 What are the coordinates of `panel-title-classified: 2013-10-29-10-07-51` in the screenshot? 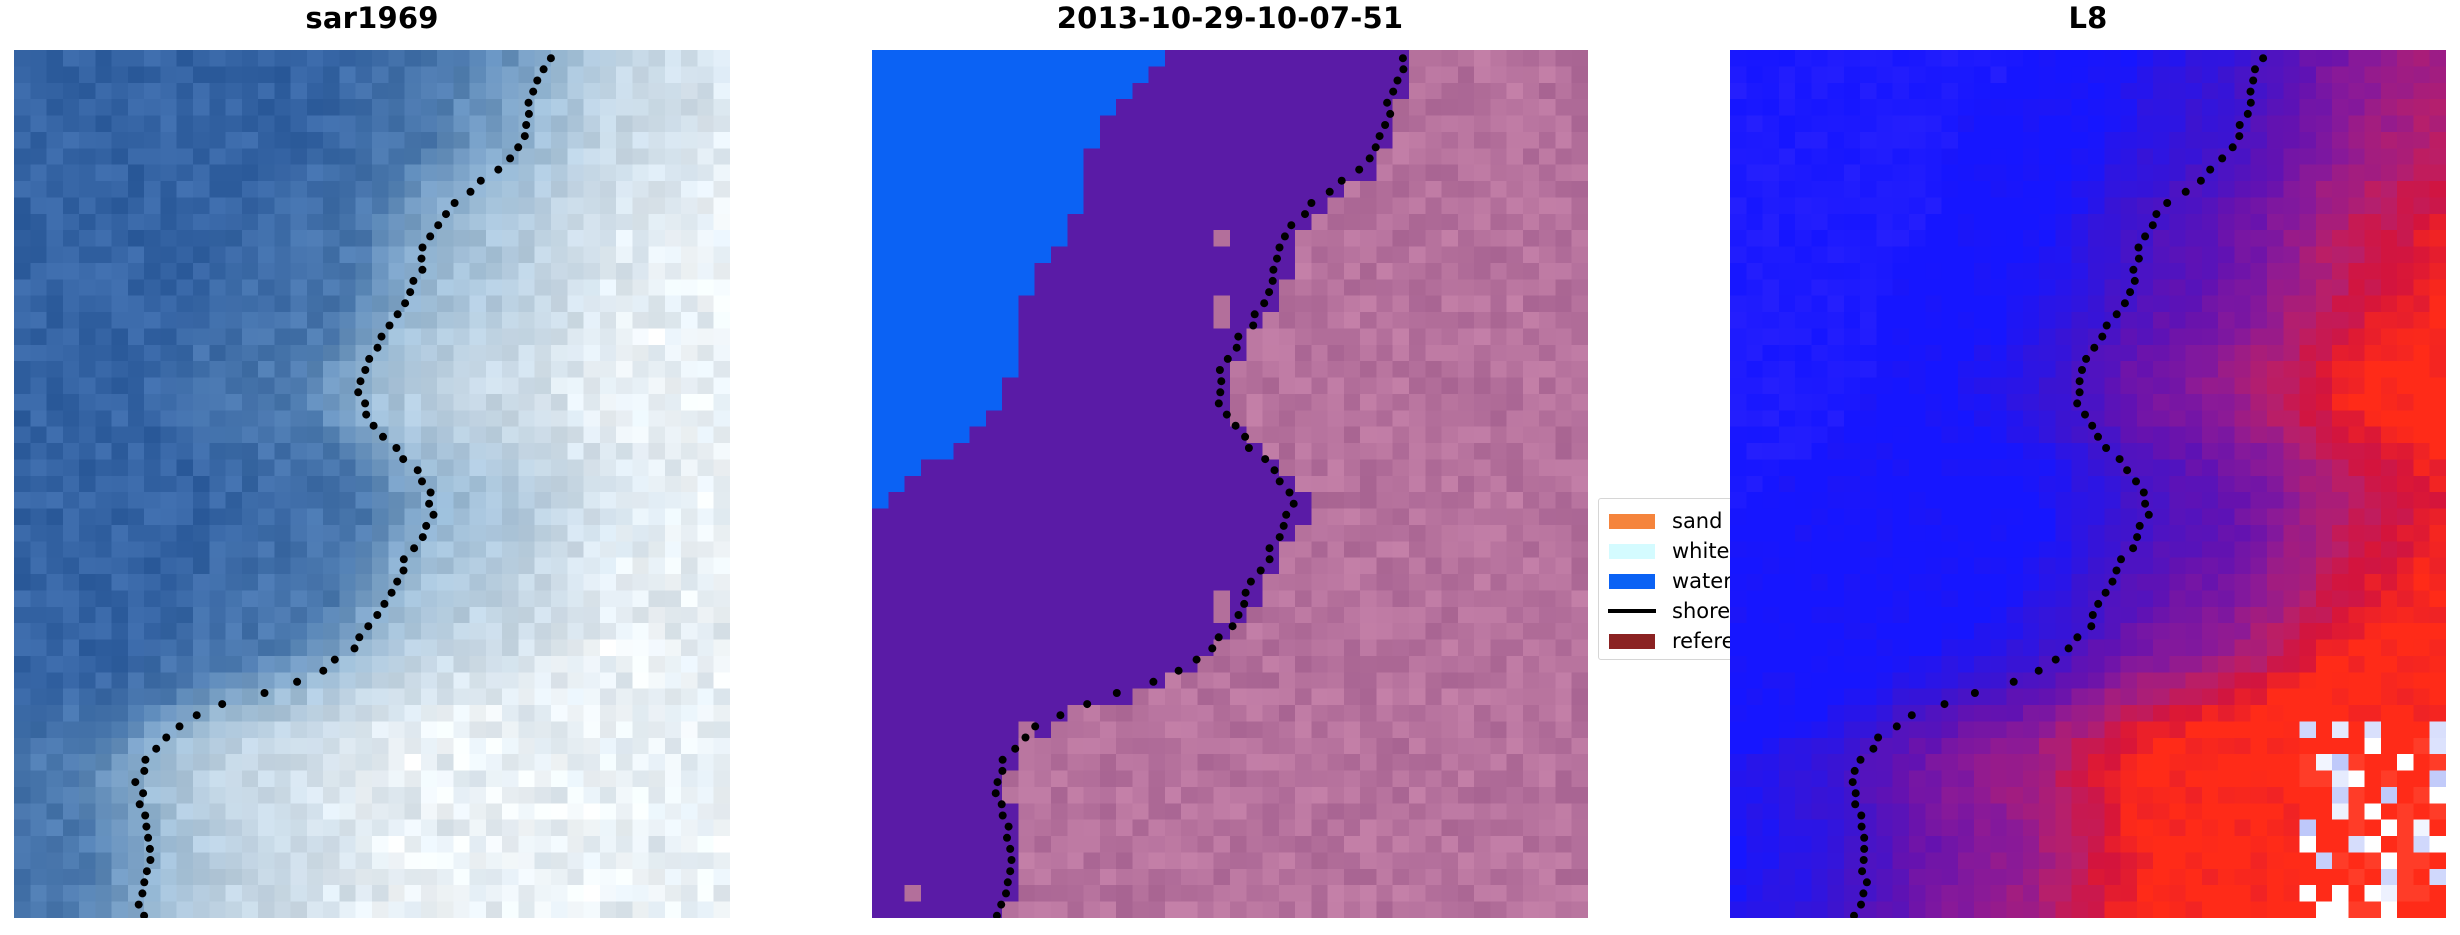 It's located at (1230, 18).